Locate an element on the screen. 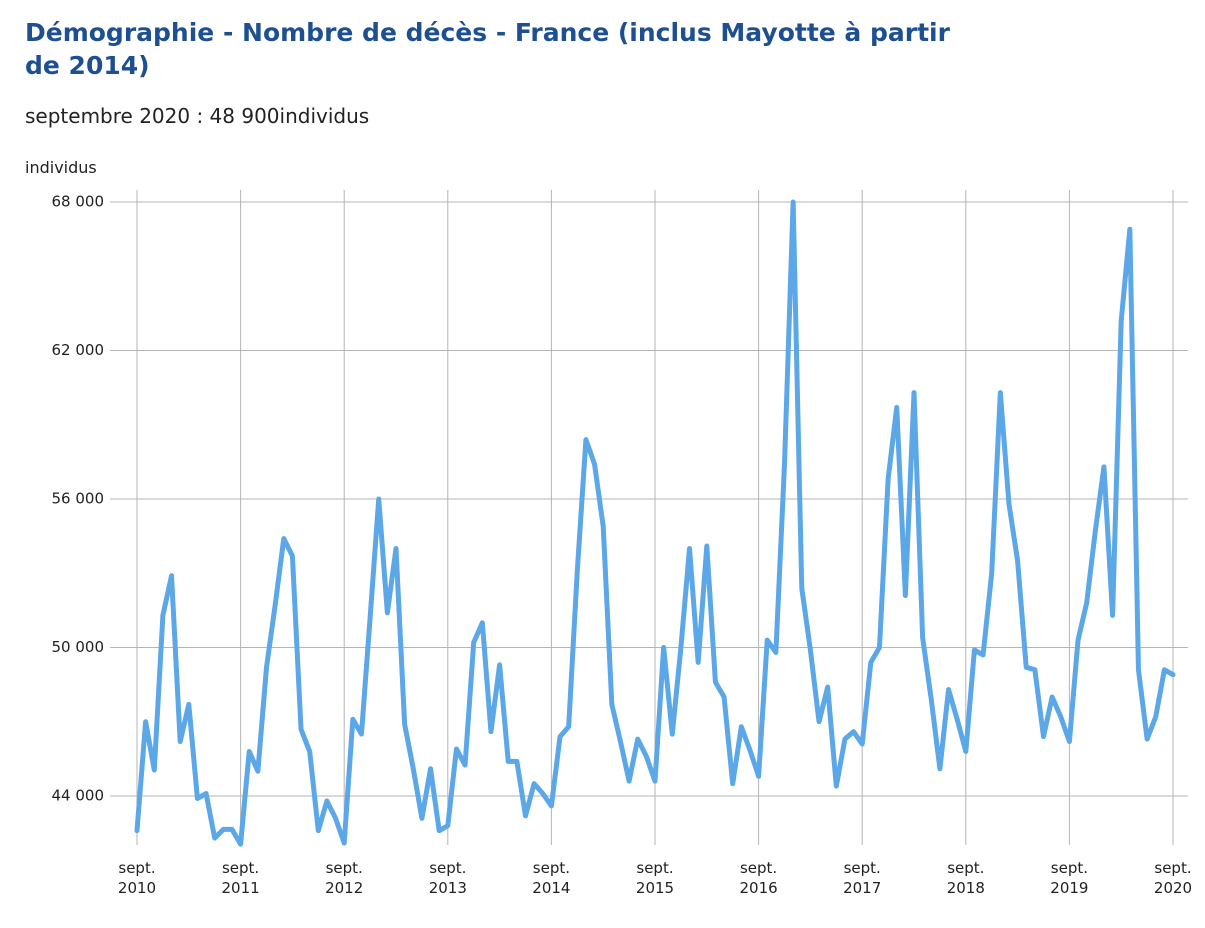  y-tick-label: 56 000 is located at coordinates (78, 499).